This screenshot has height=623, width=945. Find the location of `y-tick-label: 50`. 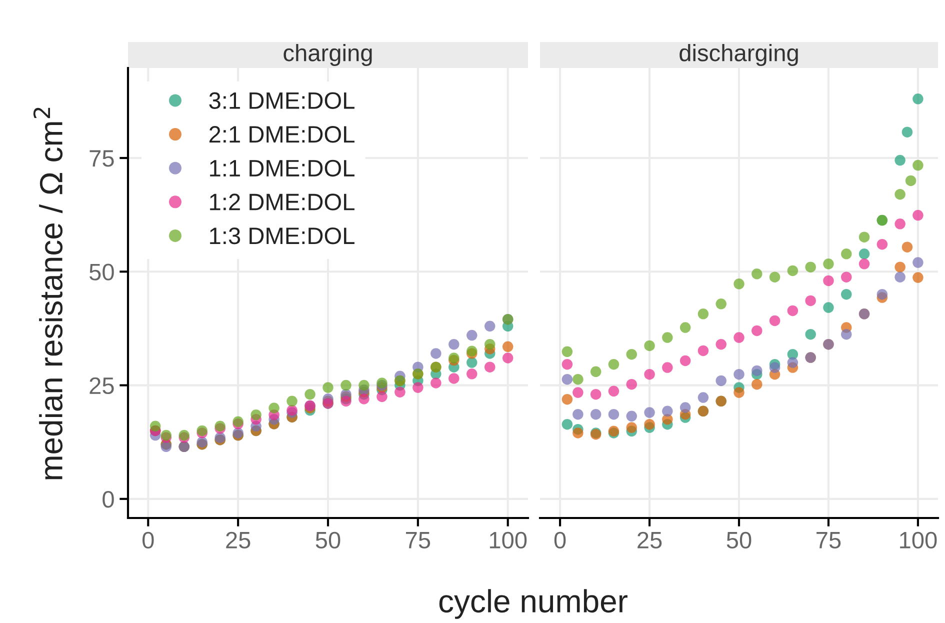

y-tick-label: 50 is located at coordinates (101, 272).